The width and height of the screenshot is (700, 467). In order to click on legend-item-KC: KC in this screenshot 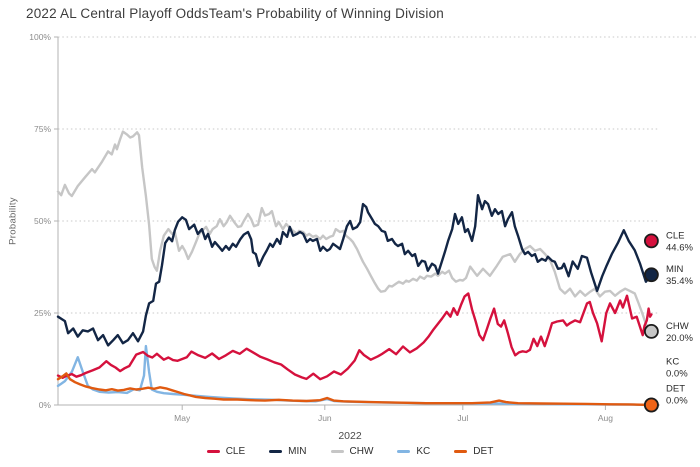, I will do `click(413, 451)`.